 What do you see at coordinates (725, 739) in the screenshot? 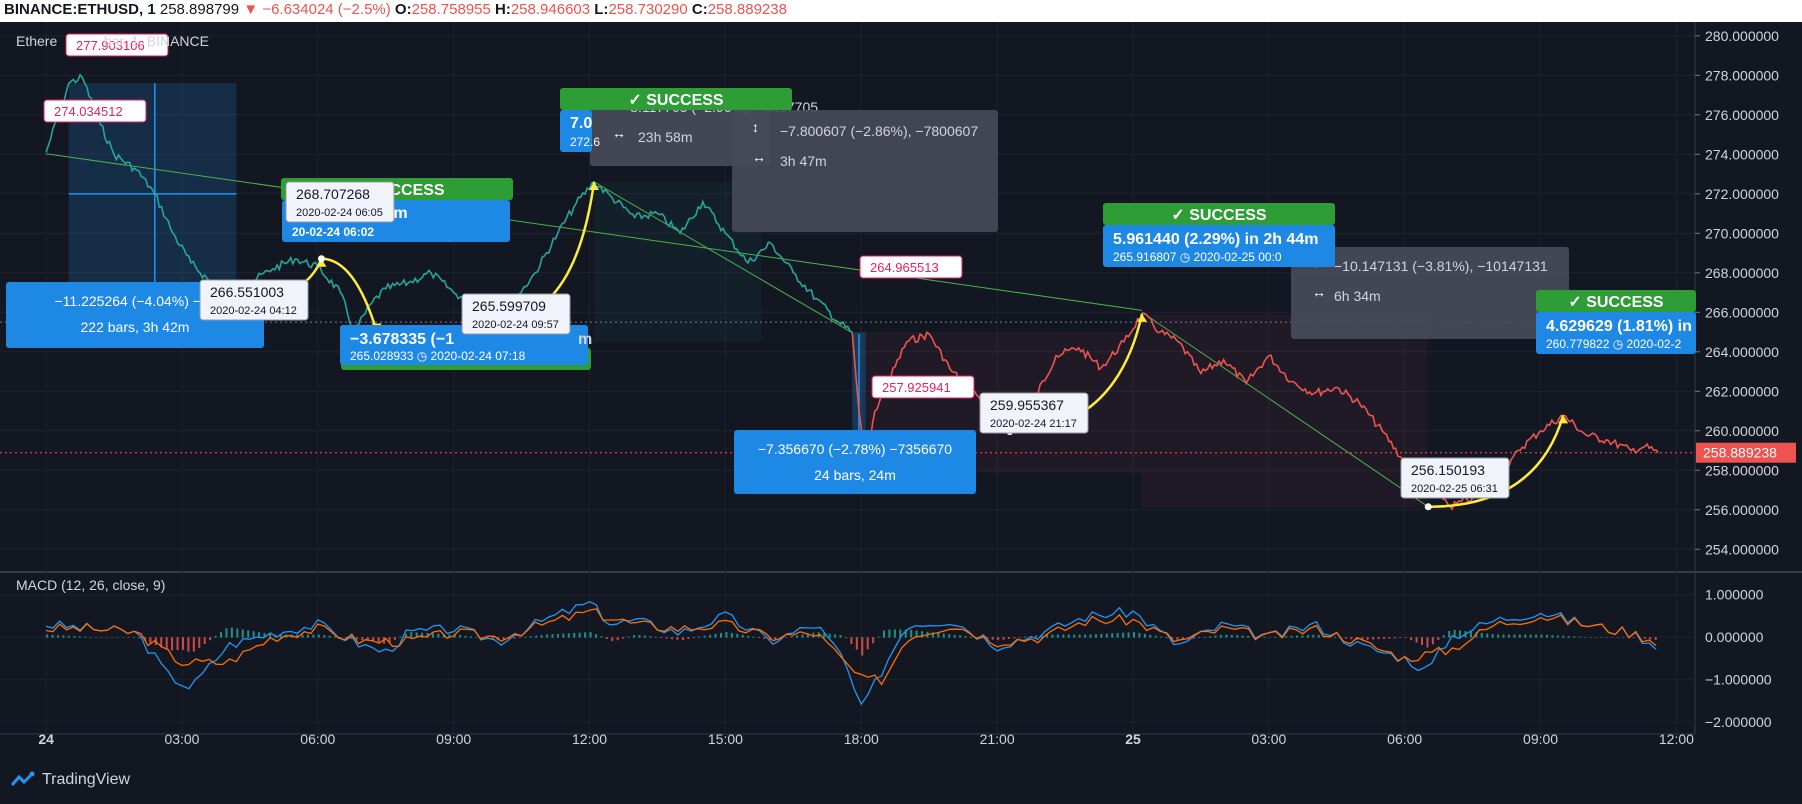
I see `x-tick-label: 15:00` at bounding box center [725, 739].